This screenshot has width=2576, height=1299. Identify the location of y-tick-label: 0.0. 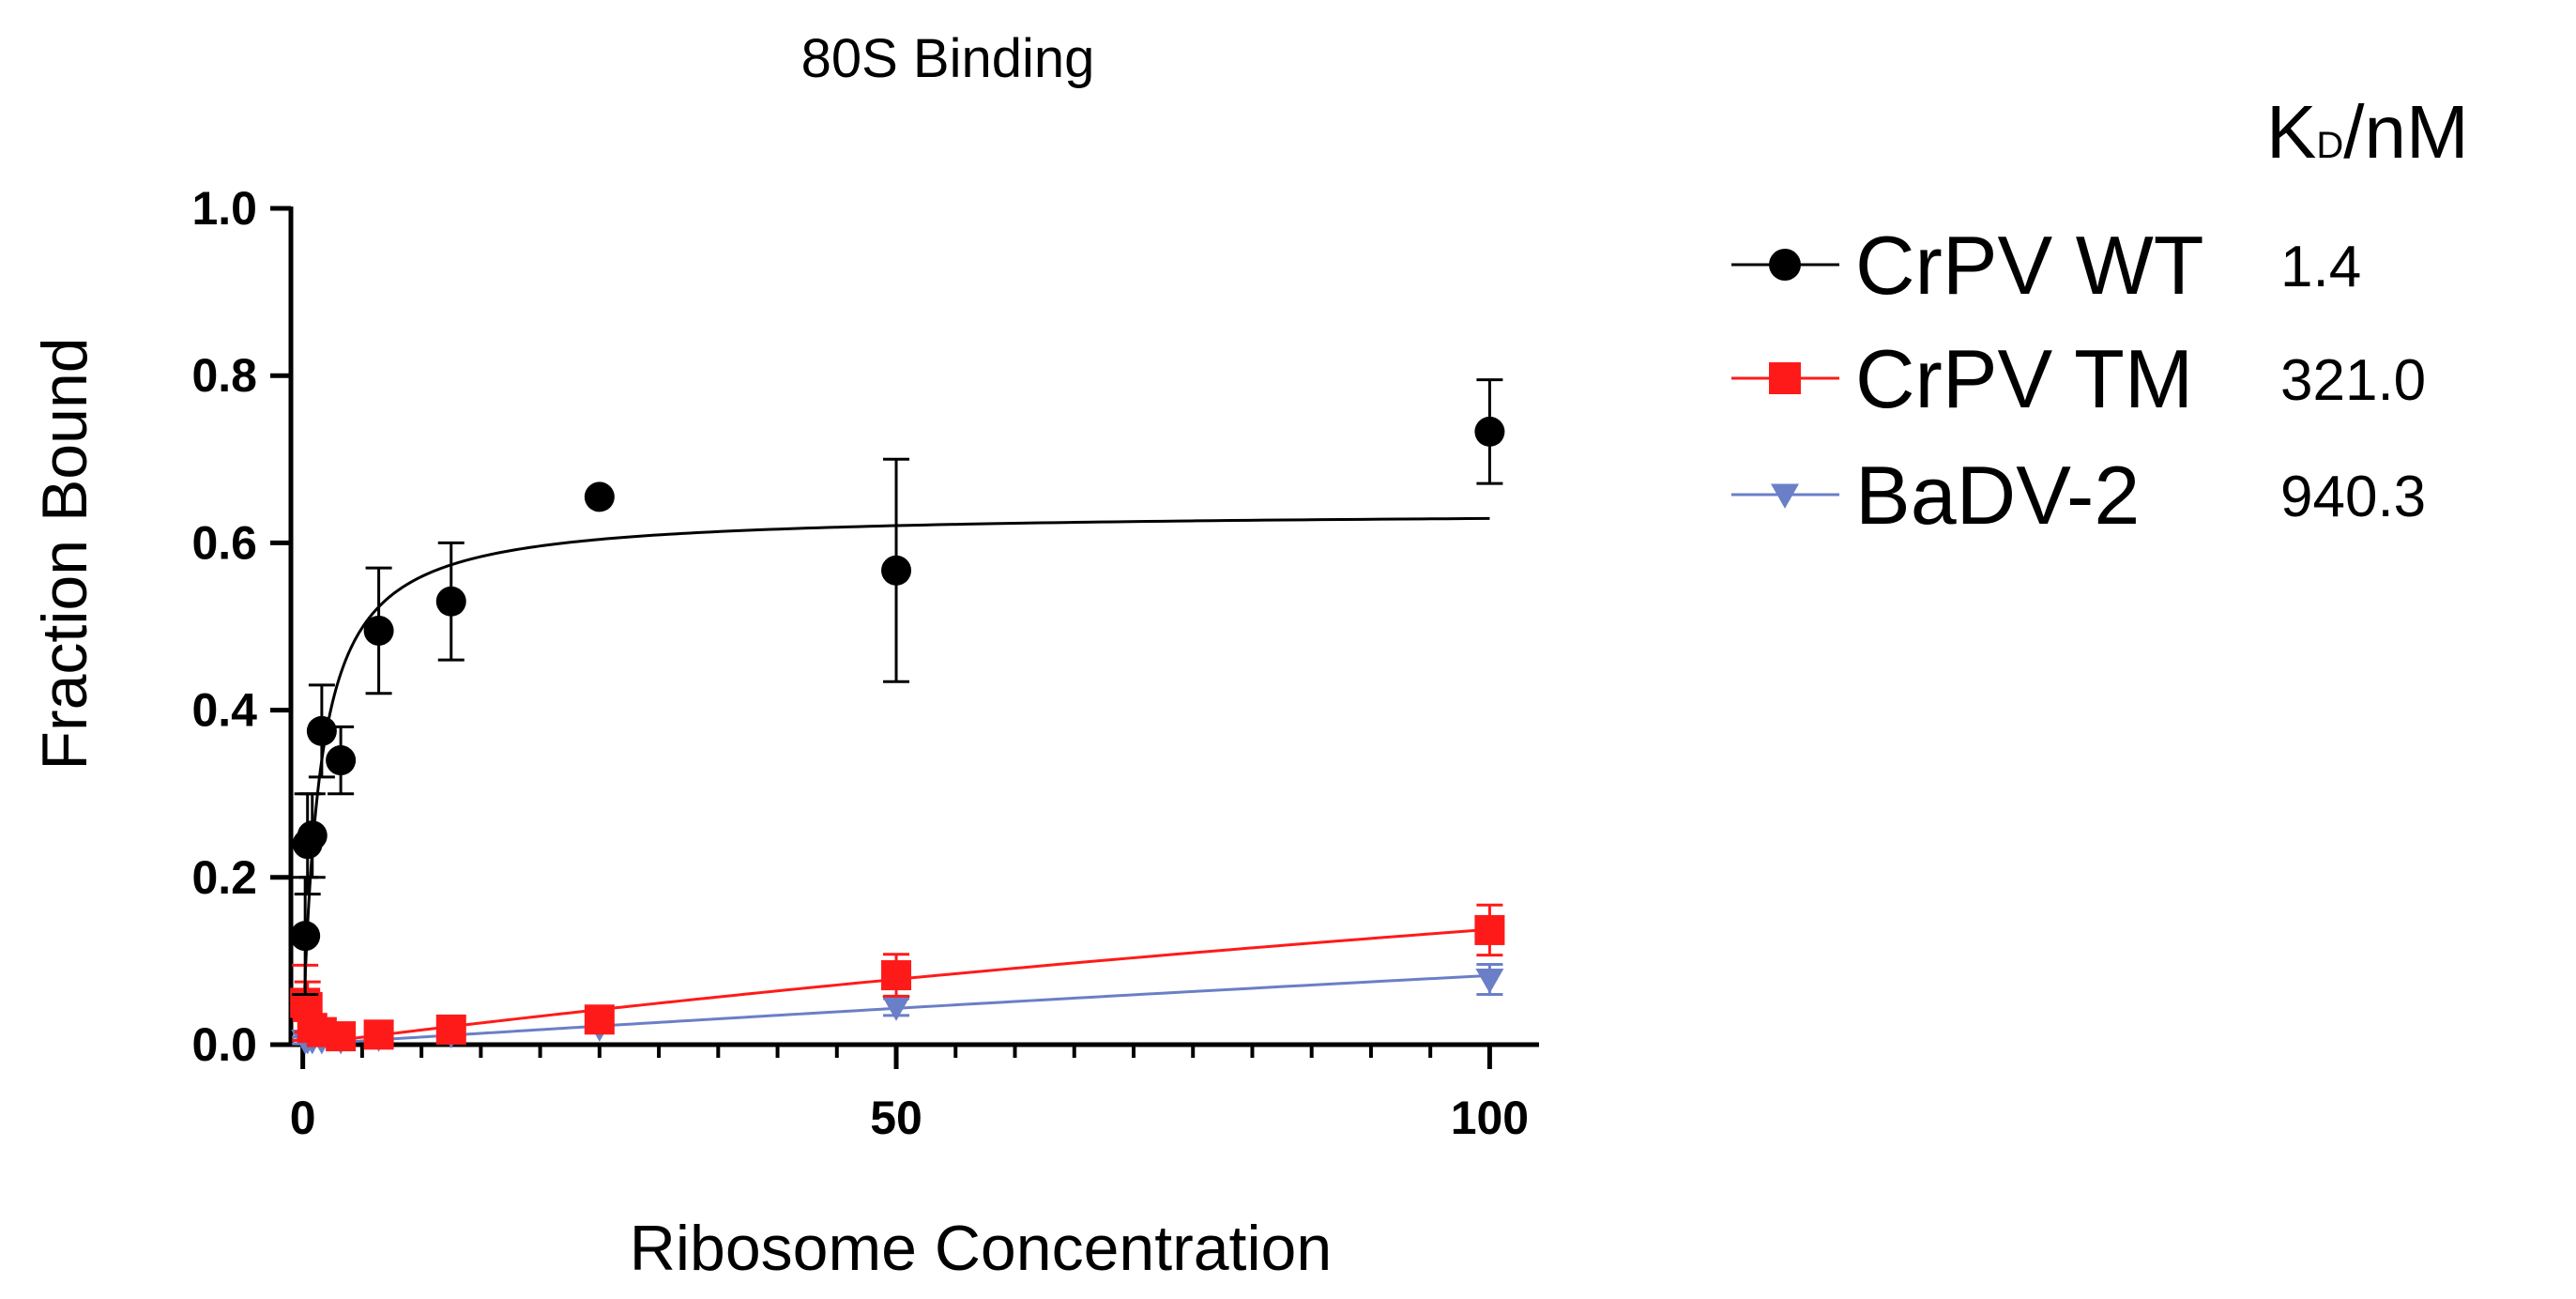
(224, 1044).